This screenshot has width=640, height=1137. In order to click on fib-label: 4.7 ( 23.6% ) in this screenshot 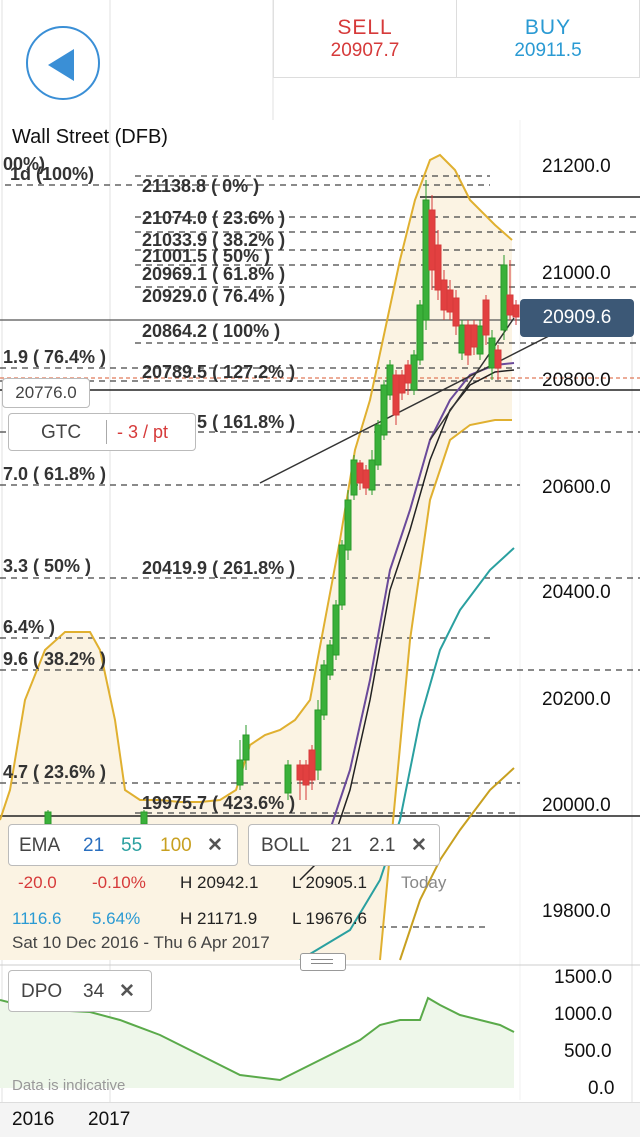, I will do `click(54, 772)`.